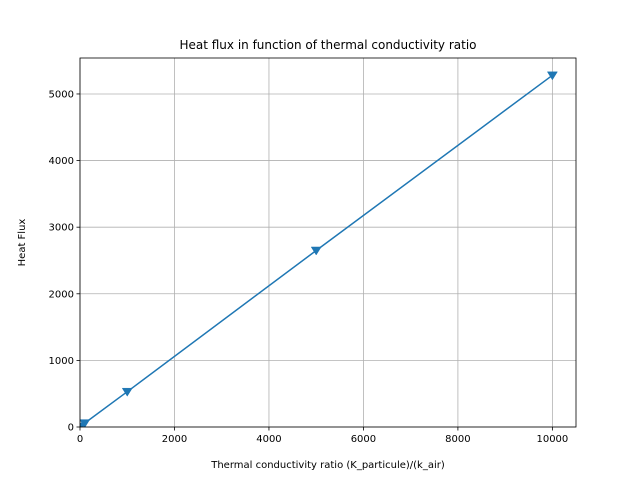 This screenshot has width=640, height=480. I want to click on x-tick-label: 8000, so click(457, 439).